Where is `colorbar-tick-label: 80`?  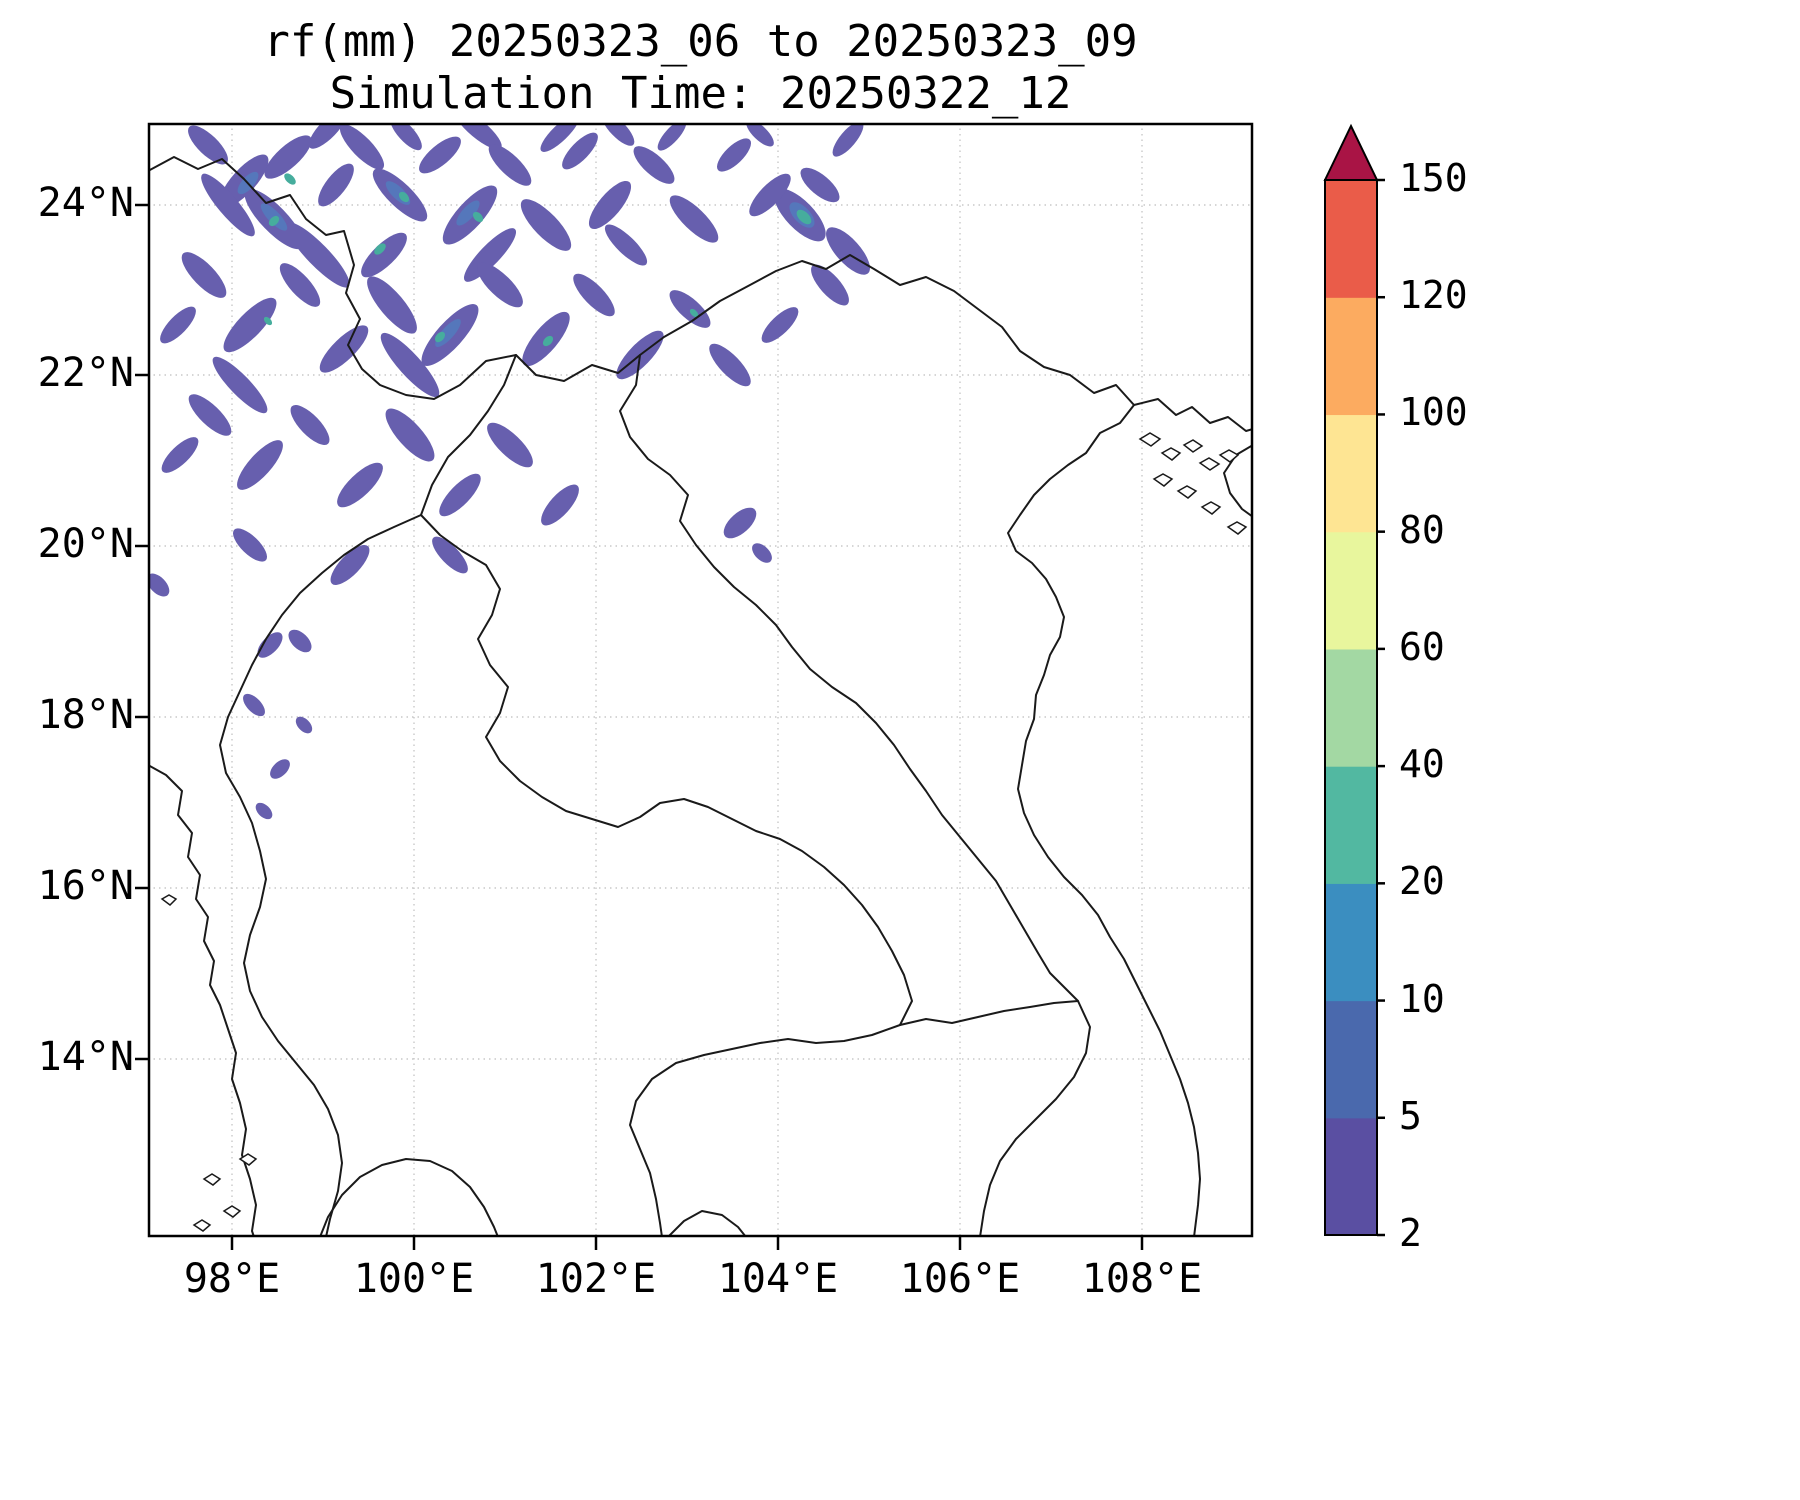
colorbar-tick-label: 80 is located at coordinates (1422, 529).